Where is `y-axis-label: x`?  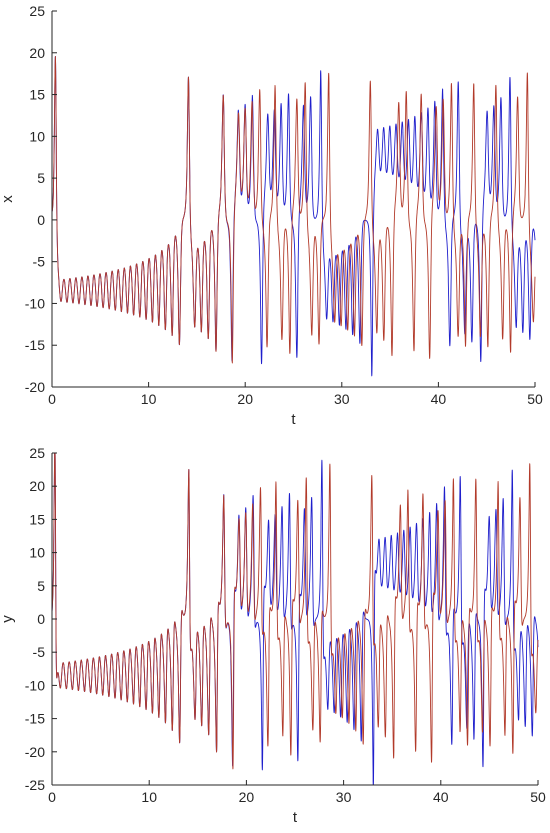
y-axis-label: x is located at coordinates (8, 199).